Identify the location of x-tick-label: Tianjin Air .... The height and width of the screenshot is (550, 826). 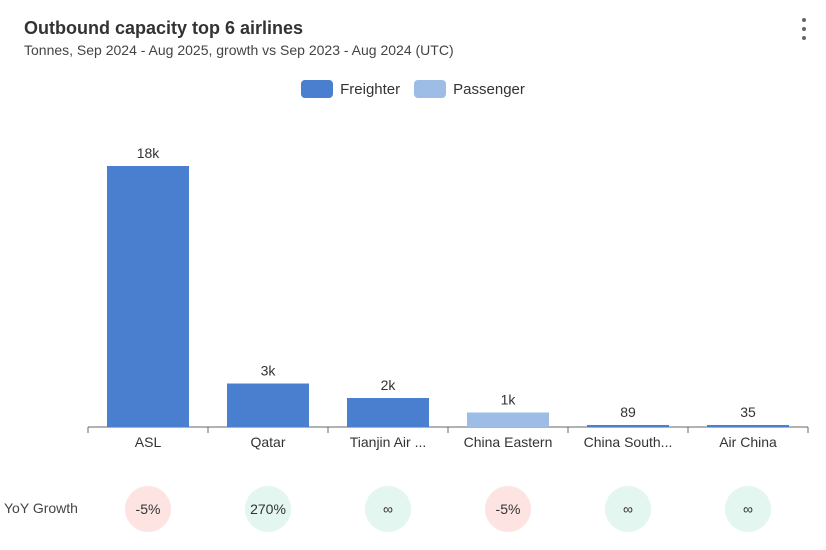
(388, 442).